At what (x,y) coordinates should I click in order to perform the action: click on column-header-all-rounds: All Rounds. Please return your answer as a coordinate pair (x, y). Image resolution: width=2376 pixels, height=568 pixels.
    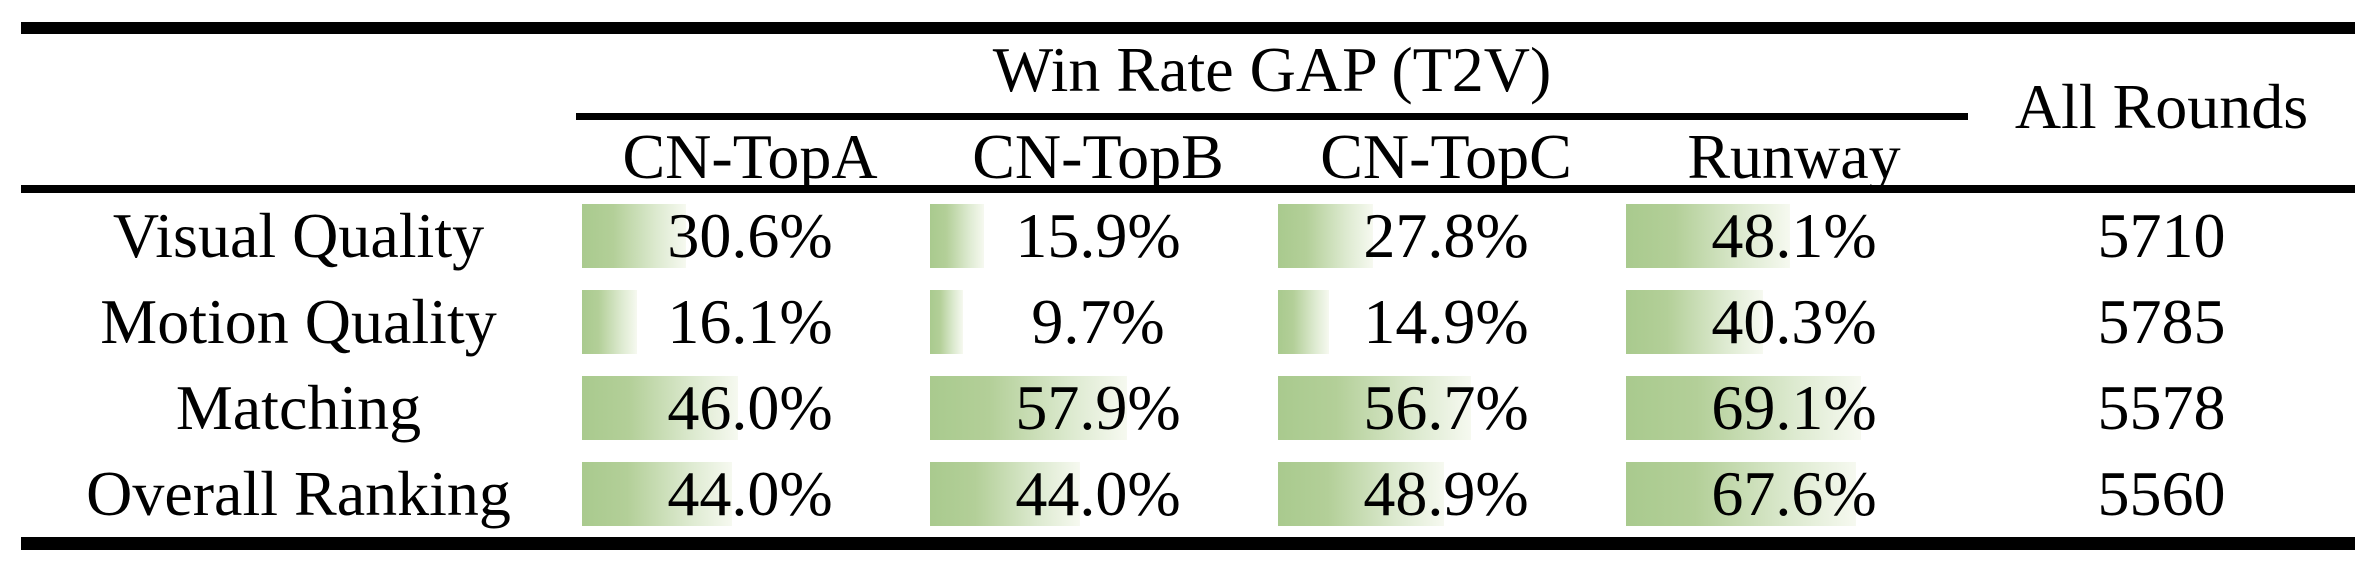
    Looking at the image, I should click on (2161, 106).